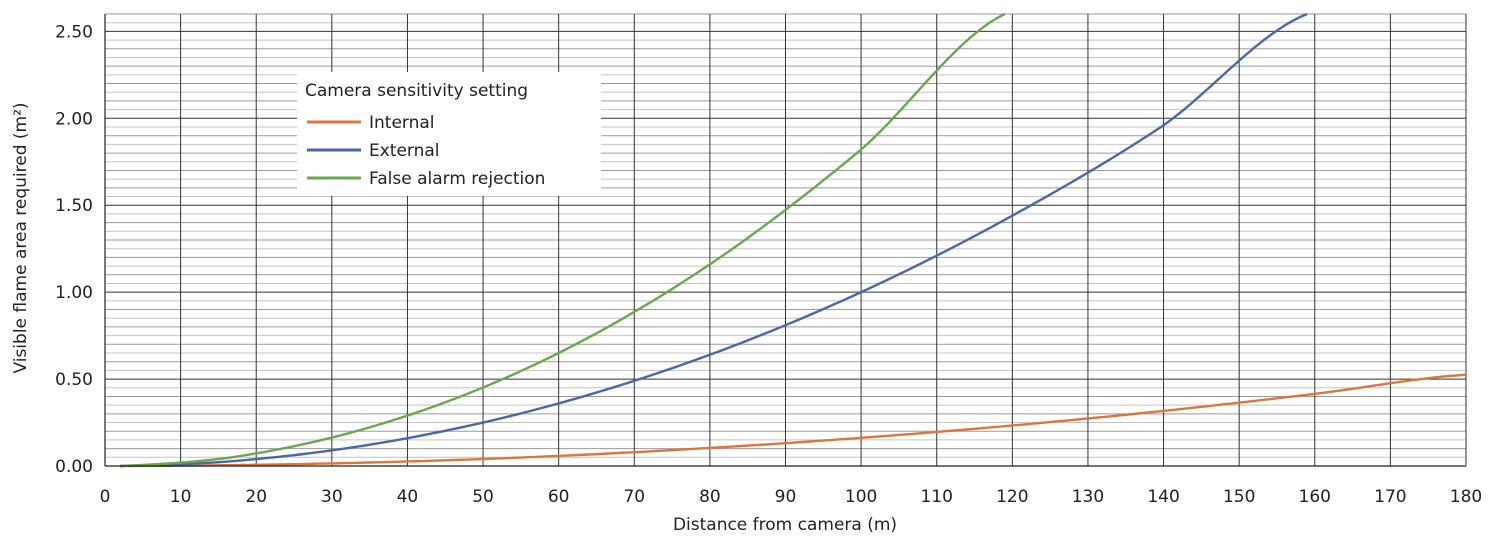  I want to click on legend-items: Internal External False alarm rejection, so click(426, 151).